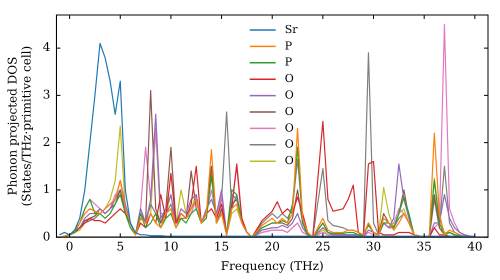  I want to click on x-tick-label: 0, so click(70, 247).